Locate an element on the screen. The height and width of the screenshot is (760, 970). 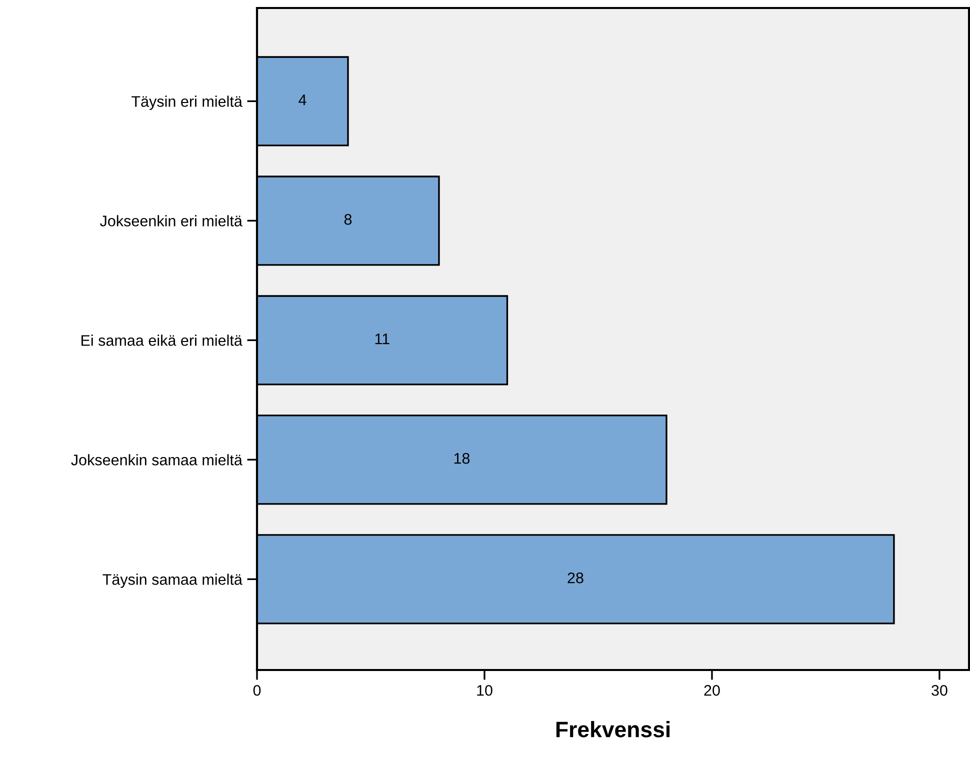
data-label: 4 is located at coordinates (302, 100).